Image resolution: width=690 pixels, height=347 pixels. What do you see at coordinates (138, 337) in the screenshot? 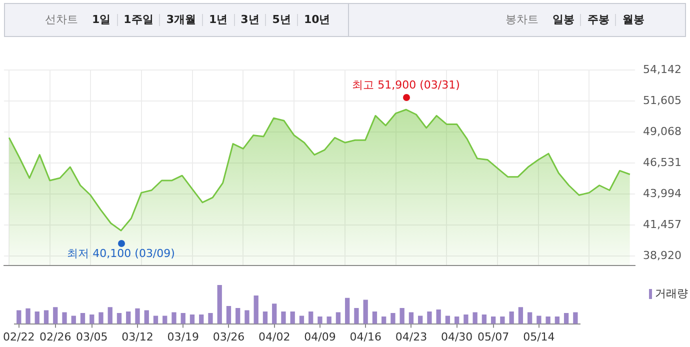
I see `x-tick-label: 03/12` at bounding box center [138, 337].